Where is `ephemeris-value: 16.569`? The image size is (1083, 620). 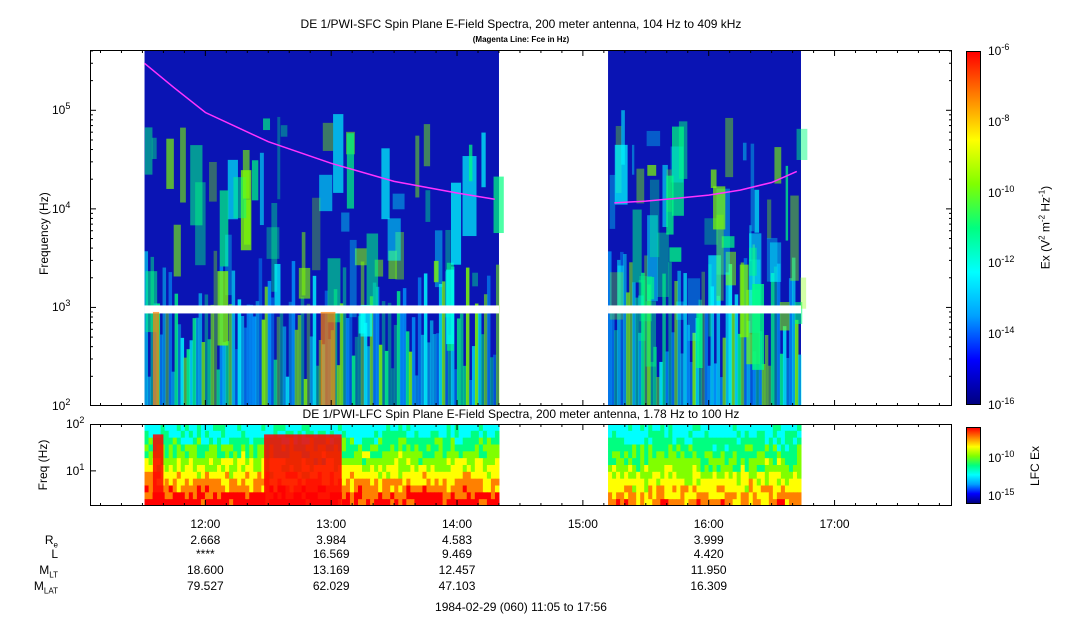 ephemeris-value: 16.569 is located at coordinates (331, 554).